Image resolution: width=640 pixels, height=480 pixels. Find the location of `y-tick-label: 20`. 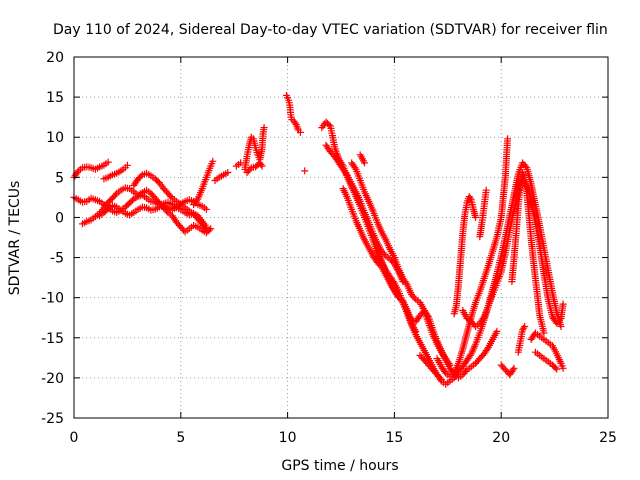

y-tick-label: 20 is located at coordinates (55, 58).